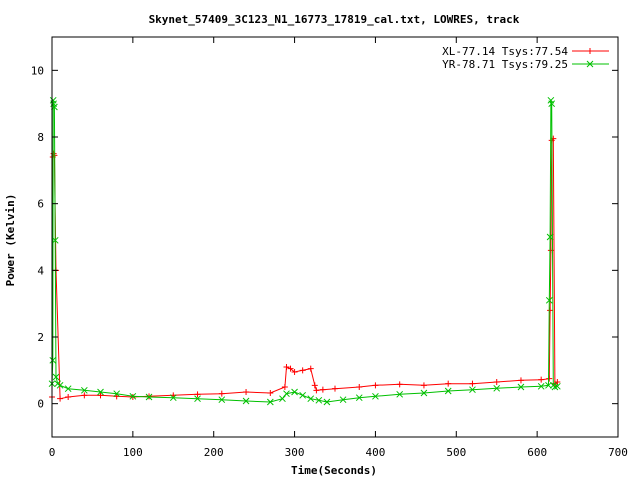  What do you see at coordinates (10, 240) in the screenshot?
I see `y-axis-label: Power (Kelvin)` at bounding box center [10, 240].